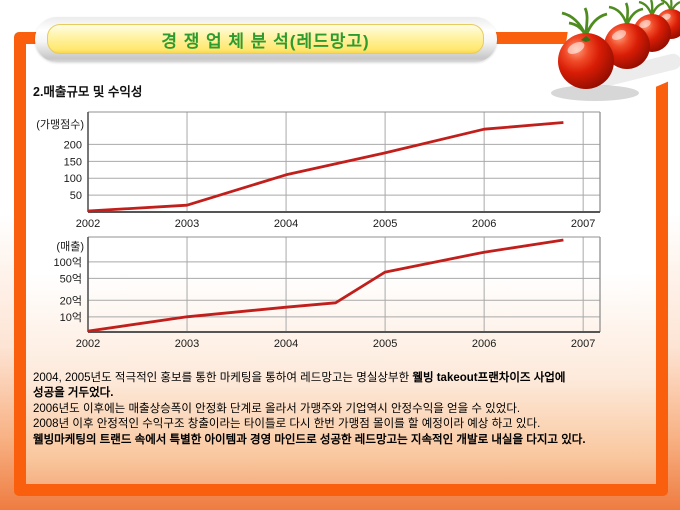 Image resolution: width=680 pixels, height=510 pixels. I want to click on y-tick-label: 200, so click(73, 145).